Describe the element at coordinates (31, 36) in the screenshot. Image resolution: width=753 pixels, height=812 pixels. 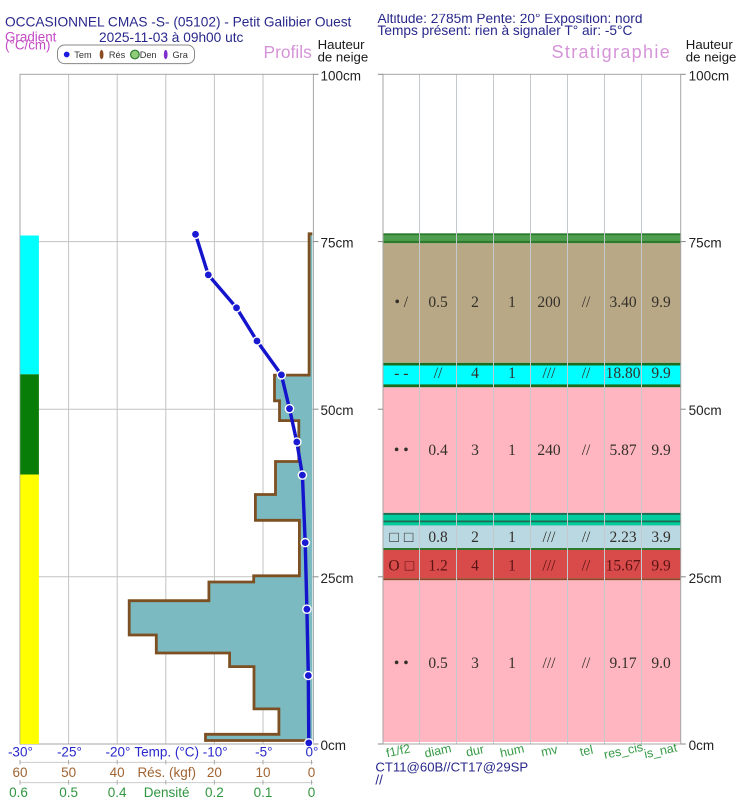
I see `svg-text: Gradient` at that location.